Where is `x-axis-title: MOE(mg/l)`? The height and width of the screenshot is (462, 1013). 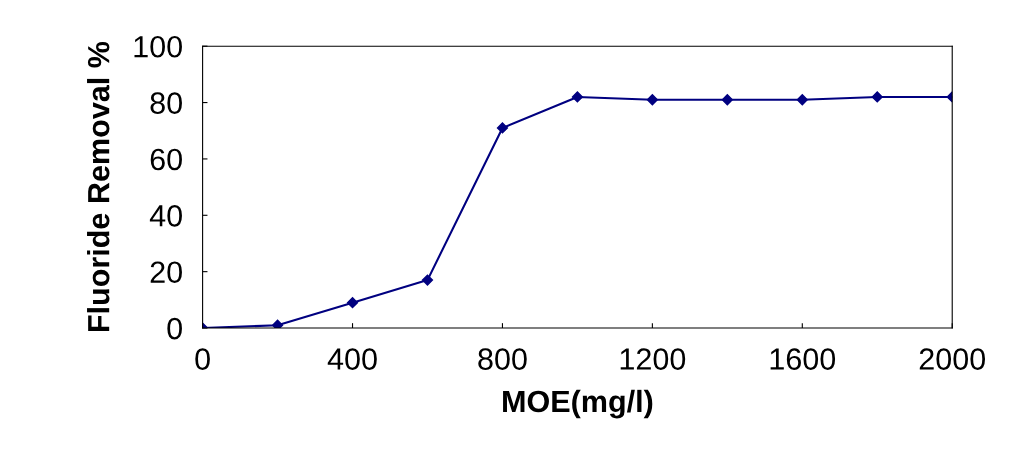
x-axis-title: MOE(mg/l) is located at coordinates (578, 404).